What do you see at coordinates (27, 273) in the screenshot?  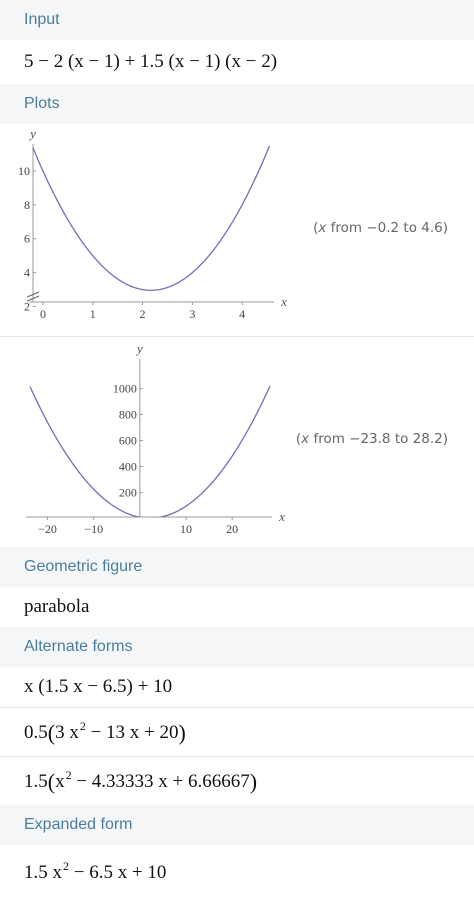 I see `plot-1-y-tick-label: 4` at bounding box center [27, 273].